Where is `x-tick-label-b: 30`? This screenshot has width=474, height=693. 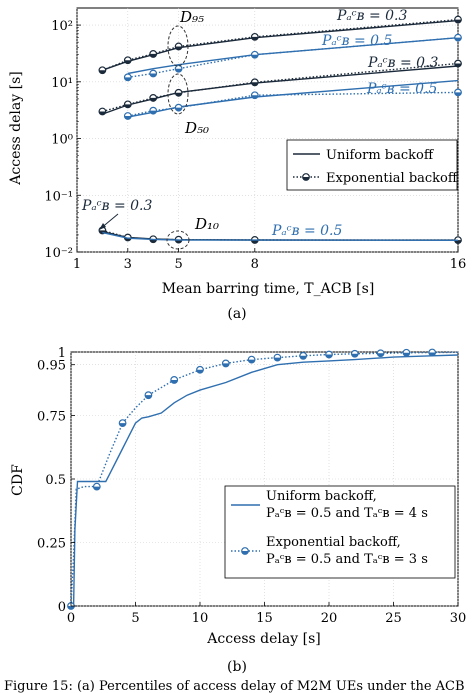 x-tick-label-b: 30 is located at coordinates (458, 618).